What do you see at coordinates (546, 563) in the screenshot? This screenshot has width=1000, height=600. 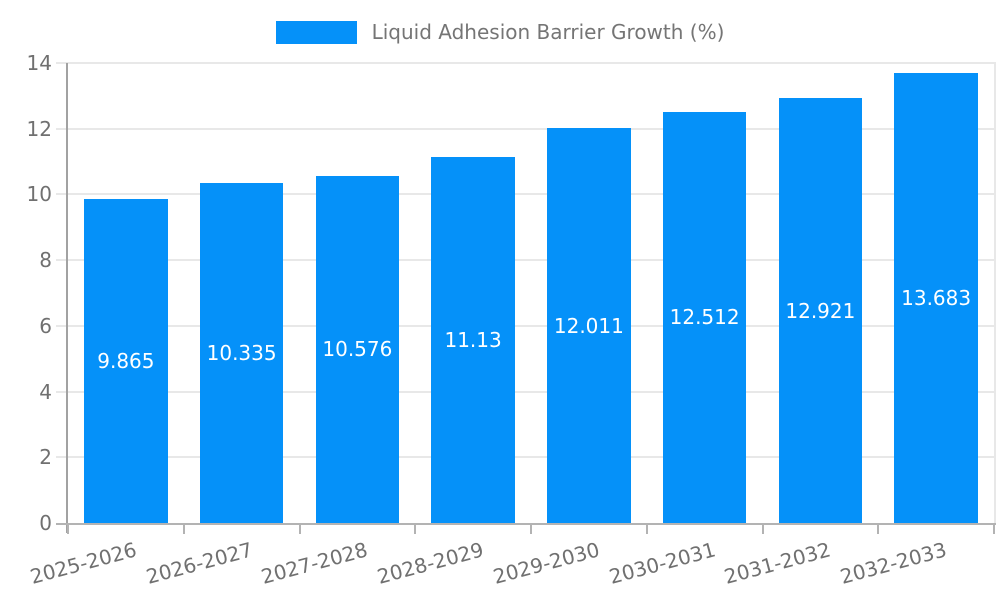 I see `x-axis-label: 2029-2030` at bounding box center [546, 563].